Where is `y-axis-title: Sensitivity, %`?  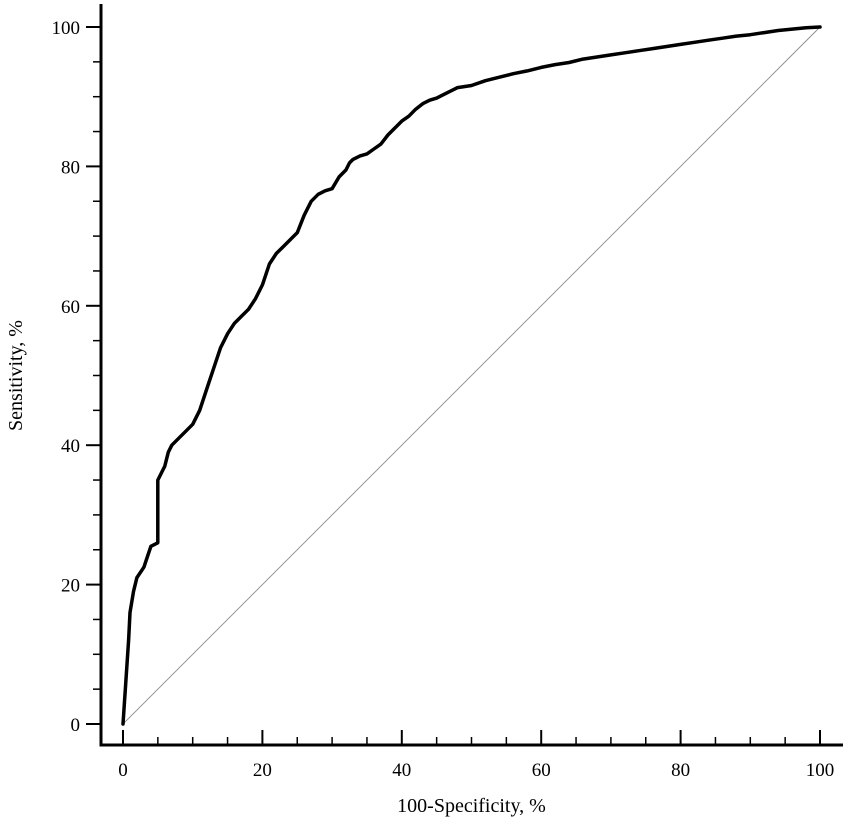 y-axis-title: Sensitivity, % is located at coordinates (16, 375).